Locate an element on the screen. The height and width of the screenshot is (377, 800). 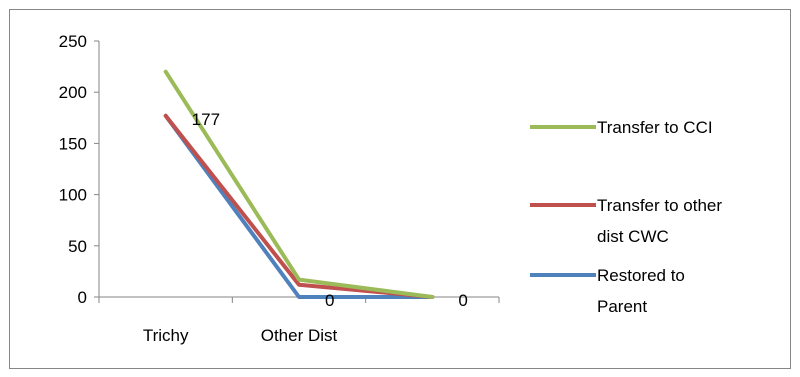
data-label: 177 is located at coordinates (206, 119).